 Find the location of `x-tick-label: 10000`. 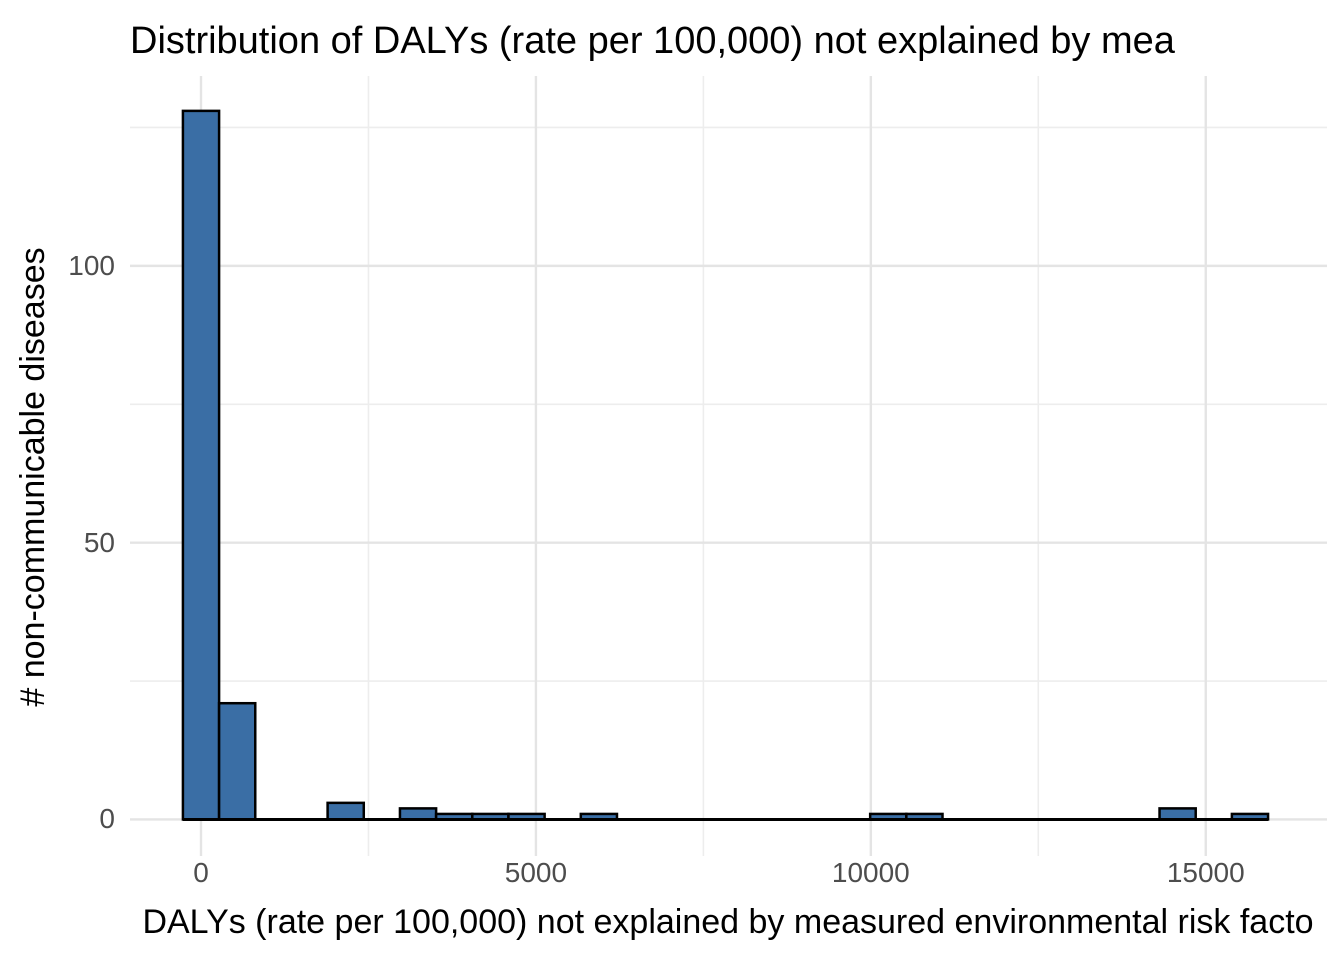

x-tick-label: 10000 is located at coordinates (870, 872).